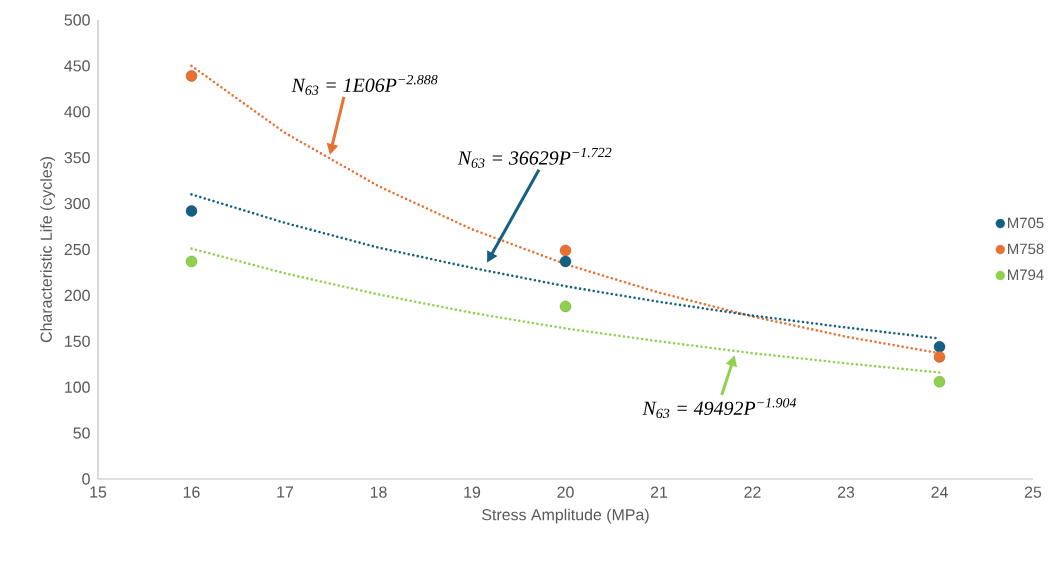 This screenshot has width=1057, height=563. I want to click on x-tick-label: 19, so click(472, 492).